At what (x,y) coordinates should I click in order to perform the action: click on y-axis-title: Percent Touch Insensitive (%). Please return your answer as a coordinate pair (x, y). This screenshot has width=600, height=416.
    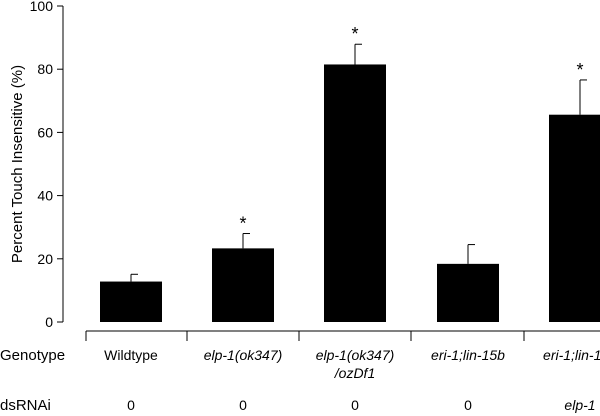
    Looking at the image, I should click on (17, 164).